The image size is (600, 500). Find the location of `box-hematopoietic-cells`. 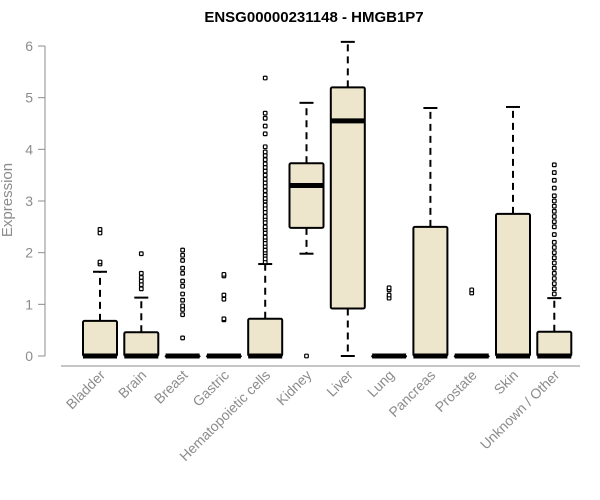

box-hematopoietic-cells is located at coordinates (265, 217).